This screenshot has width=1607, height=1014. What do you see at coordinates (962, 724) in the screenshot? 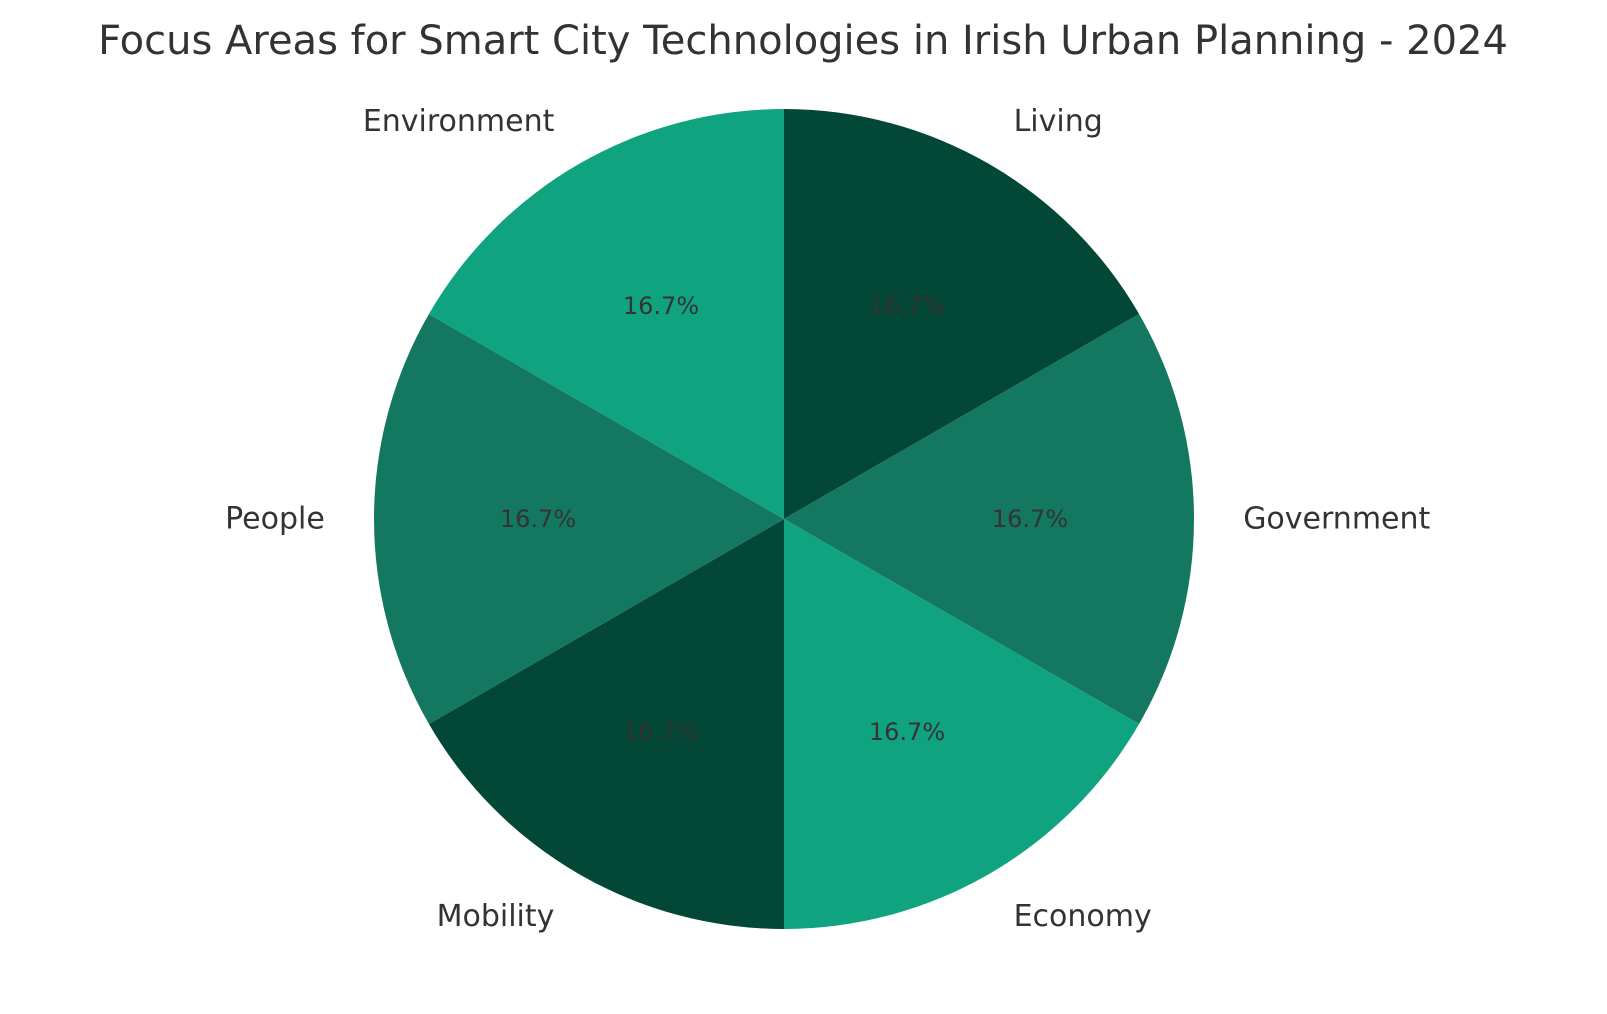
I see `pie-slice-economy` at bounding box center [962, 724].